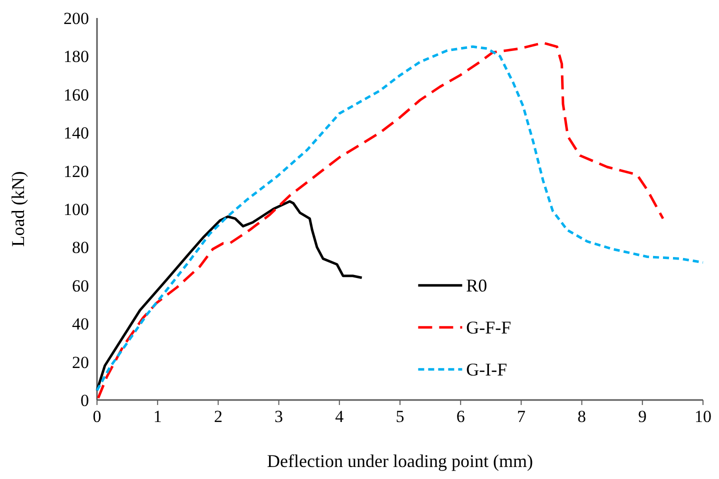 This screenshot has width=719, height=479. I want to click on y-tick-label: 100, so click(76, 209).